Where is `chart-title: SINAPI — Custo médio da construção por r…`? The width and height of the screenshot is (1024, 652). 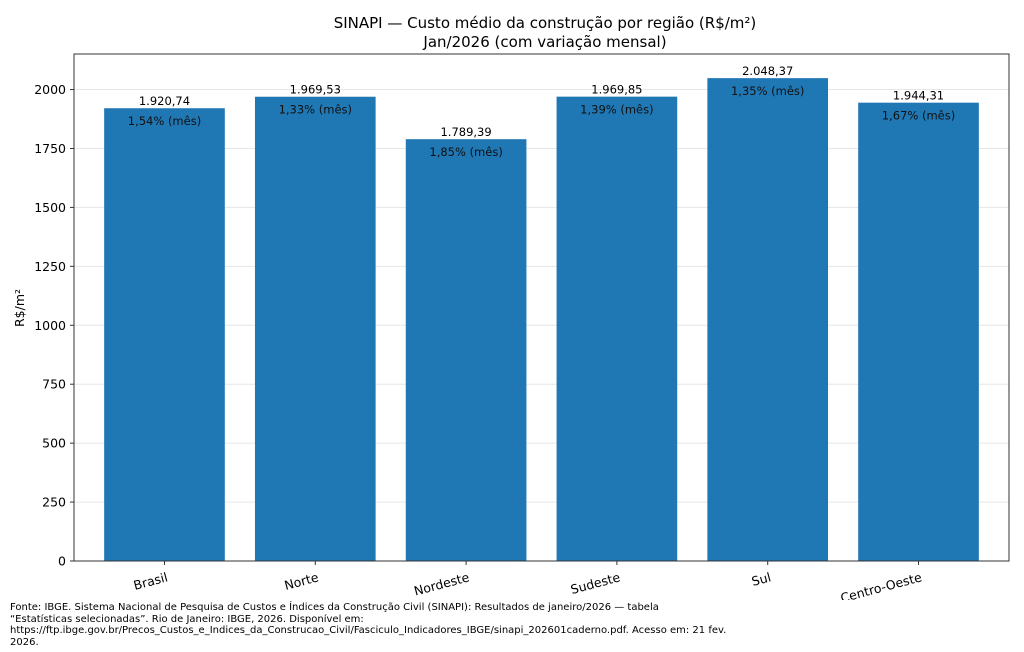 chart-title: SINAPI — Custo médio da construção por r… is located at coordinates (545, 23).